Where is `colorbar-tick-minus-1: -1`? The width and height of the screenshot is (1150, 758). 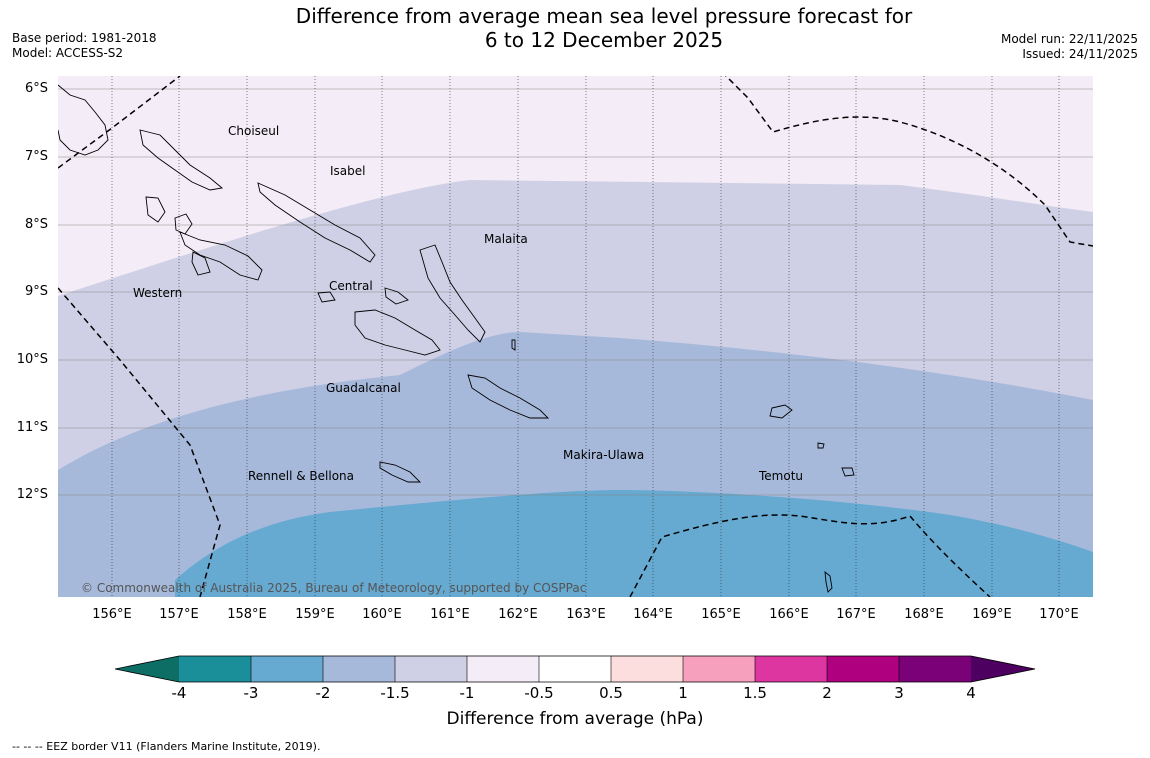 colorbar-tick-minus-1: -1 is located at coordinates (467, 693).